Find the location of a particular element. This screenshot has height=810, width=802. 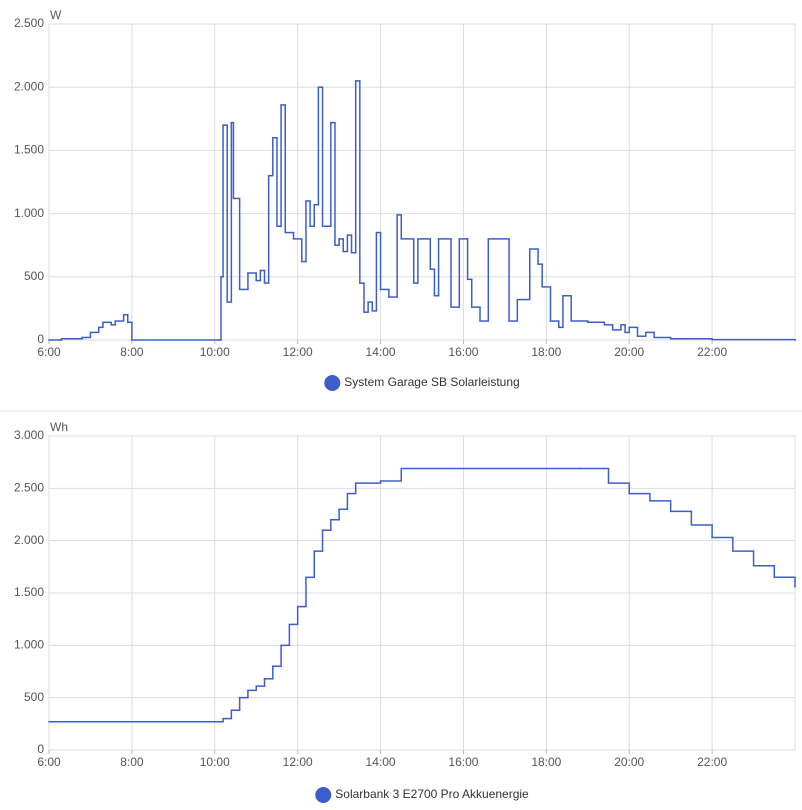

y-tick-label: 3.000 is located at coordinates (29, 435).